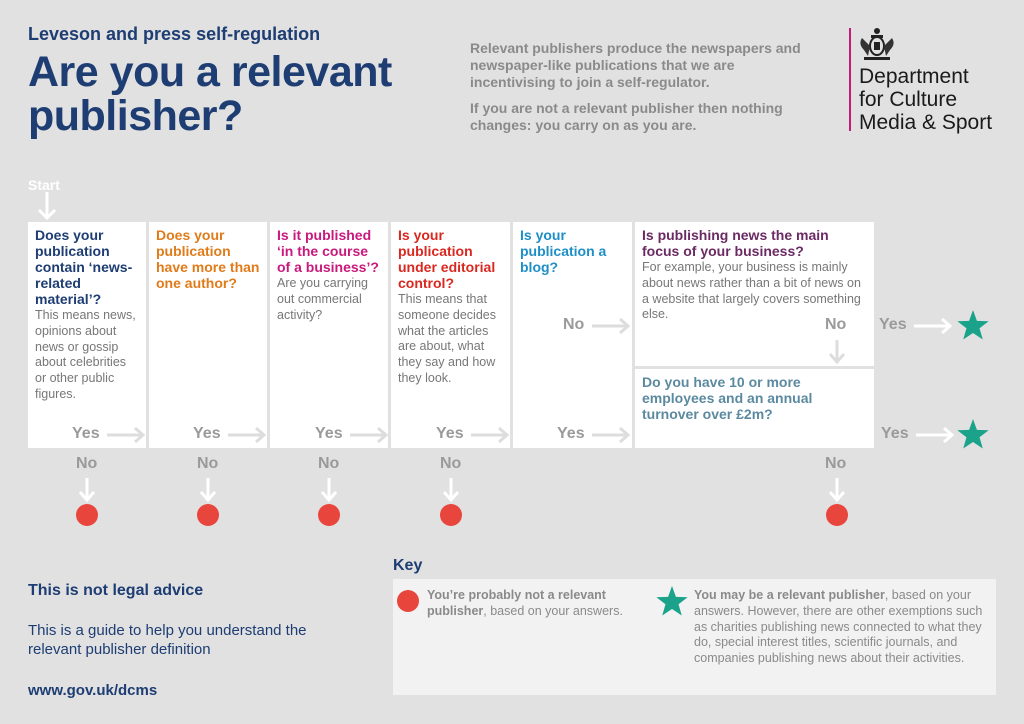 The height and width of the screenshot is (724, 1024). I want to click on key-may-be-relevant-bold: You may be a relevant publisher, so click(789, 595).